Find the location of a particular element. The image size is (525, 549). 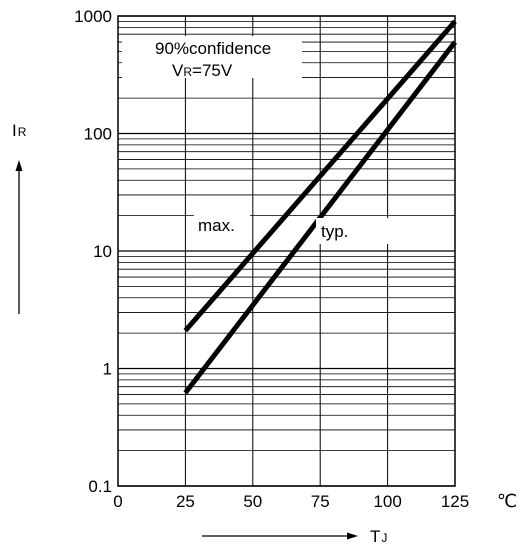

series-label-max: max. is located at coordinates (216, 225).